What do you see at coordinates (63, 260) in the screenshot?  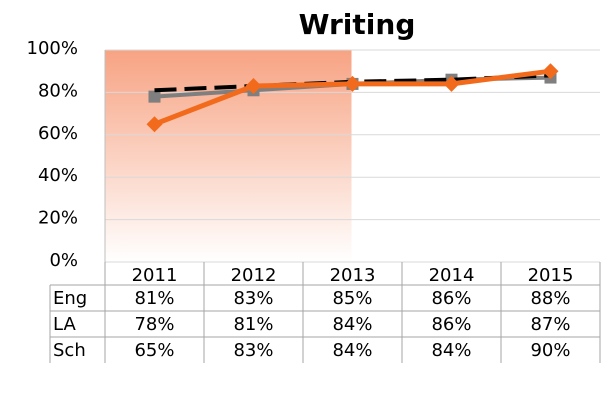 I see `y-tick-label: 0%` at bounding box center [63, 260].